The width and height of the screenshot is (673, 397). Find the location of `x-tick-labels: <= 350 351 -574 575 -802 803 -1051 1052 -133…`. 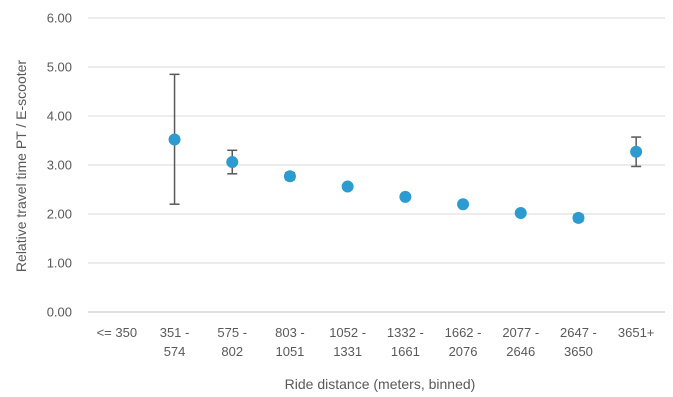

x-tick-labels: <= 350 351 -574 575 -802 803 -1051 1052 -133… is located at coordinates (376, 342).